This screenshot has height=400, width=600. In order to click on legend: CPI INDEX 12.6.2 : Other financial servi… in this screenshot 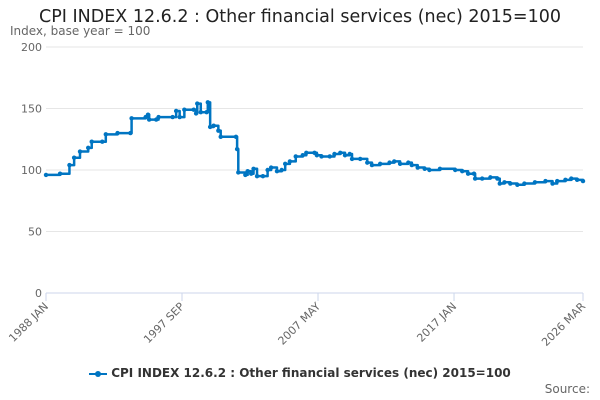, I will do `click(300, 373)`.